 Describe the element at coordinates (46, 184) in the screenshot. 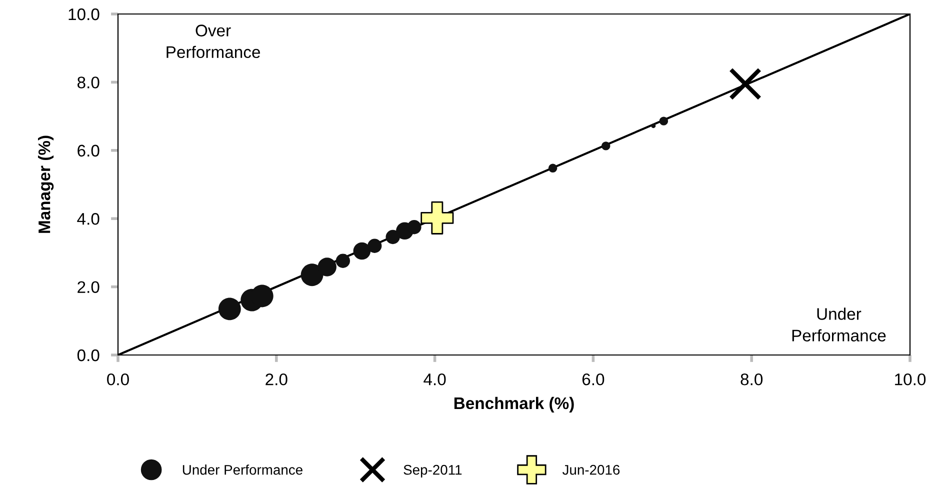

I see `y-axis-title: Manager (%)` at that location.